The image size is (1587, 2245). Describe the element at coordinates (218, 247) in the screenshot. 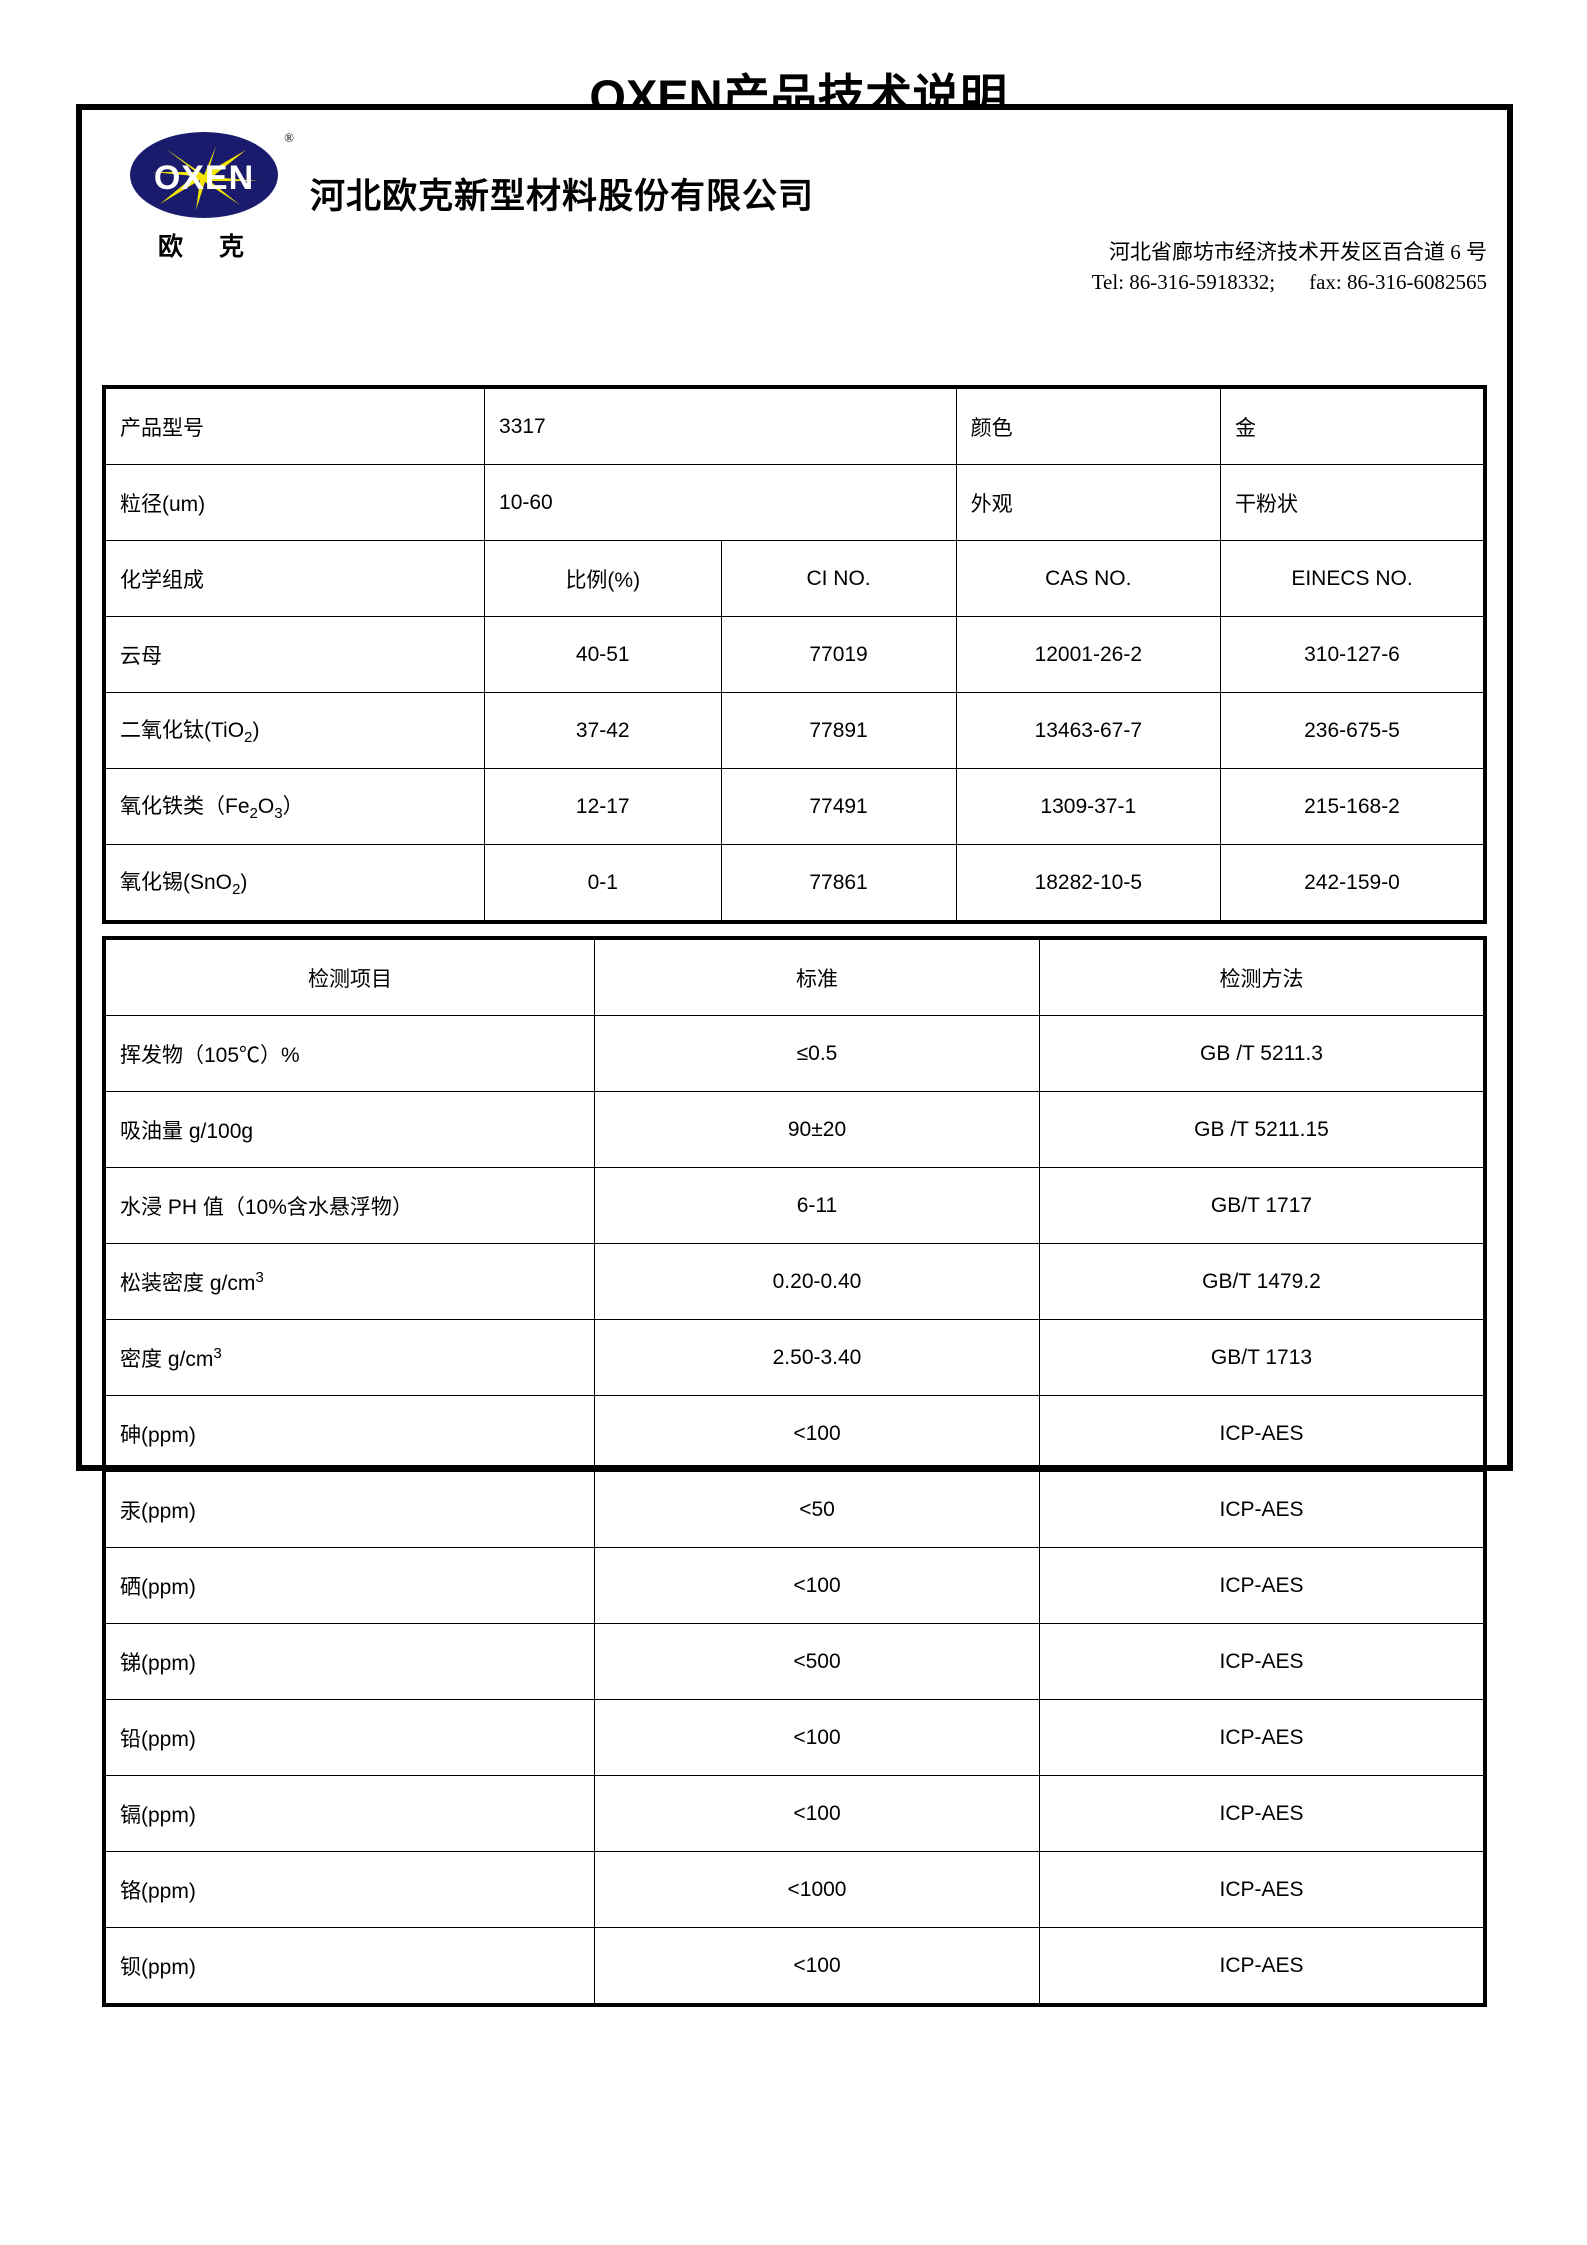

I see `logo-chinese-name: 欧克` at that location.